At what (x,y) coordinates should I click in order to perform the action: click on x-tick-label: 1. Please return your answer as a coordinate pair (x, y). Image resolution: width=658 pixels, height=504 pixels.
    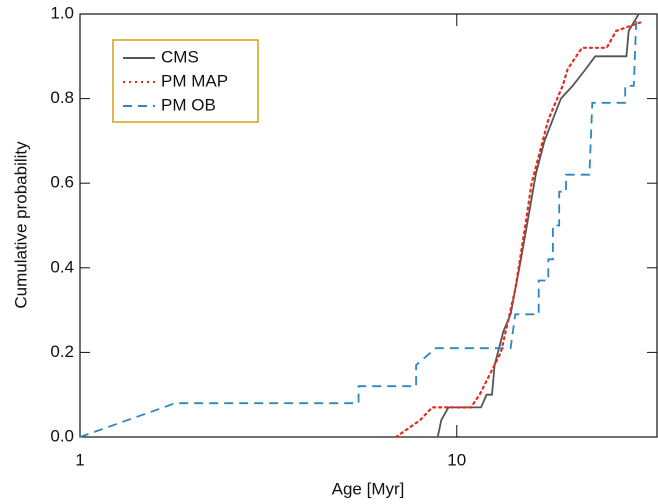
    Looking at the image, I should click on (79, 459).